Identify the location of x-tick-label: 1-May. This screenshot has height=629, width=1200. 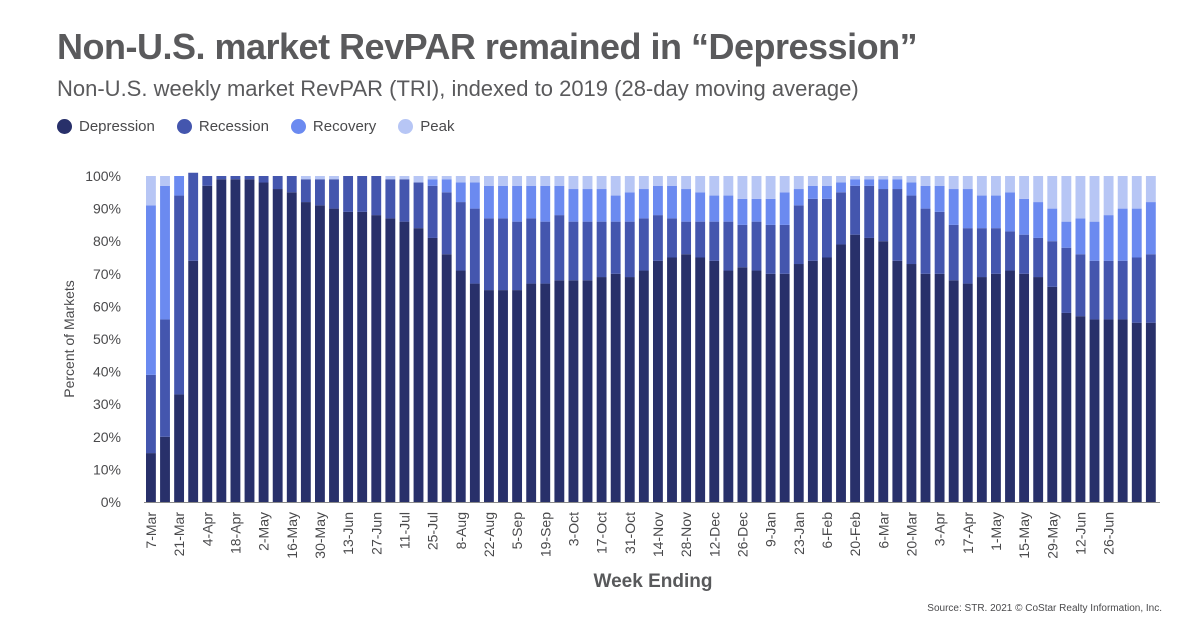
(996, 531).